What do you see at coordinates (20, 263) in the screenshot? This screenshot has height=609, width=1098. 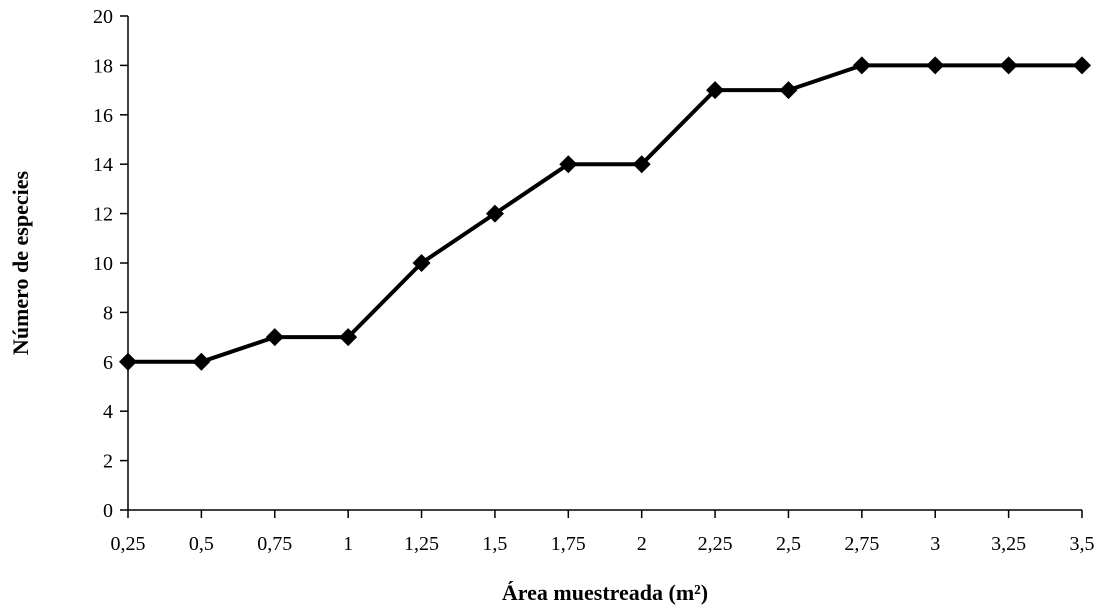 I see `y-axis-title: Número de especies` at bounding box center [20, 263].